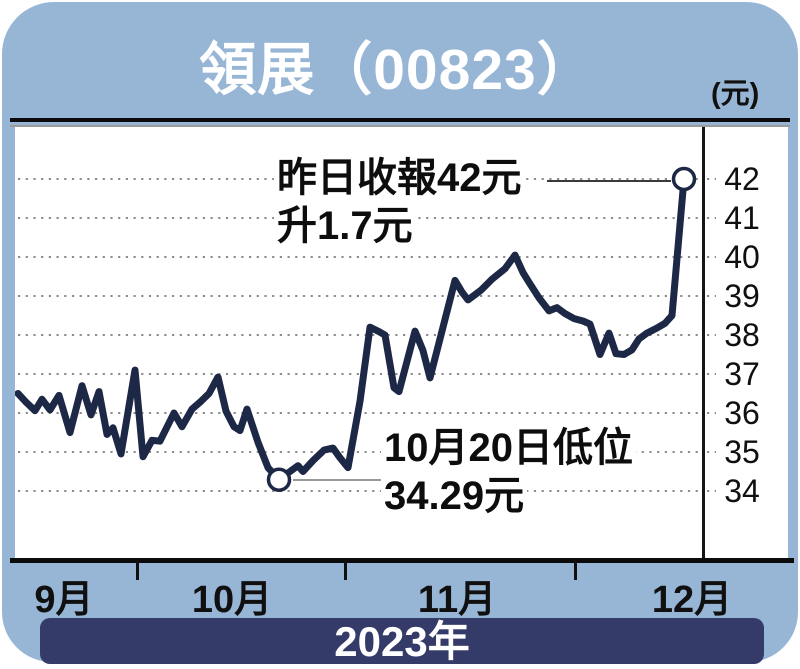  I want to click on y-axis-label-34: 34, so click(742, 491).